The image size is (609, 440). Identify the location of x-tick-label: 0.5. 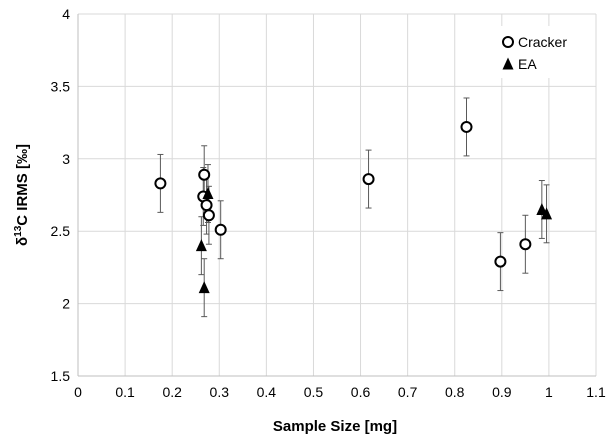
(314, 392).